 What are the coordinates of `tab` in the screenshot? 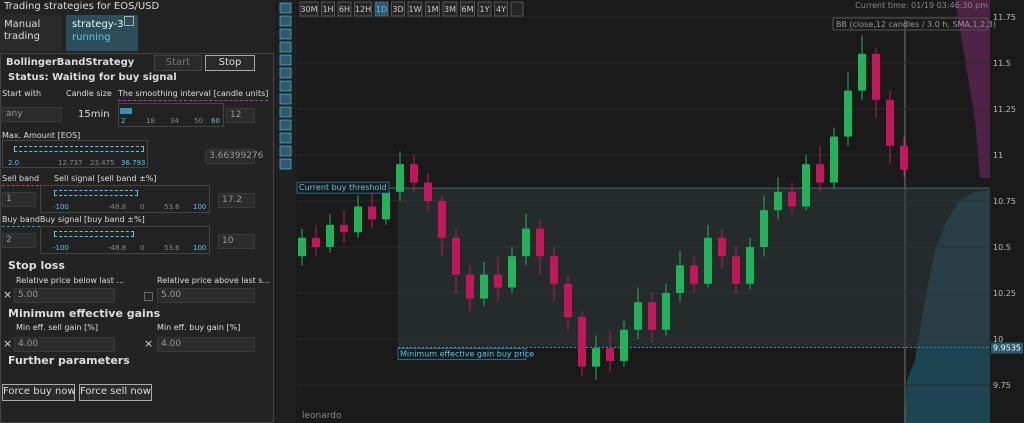 It's located at (31, 33).